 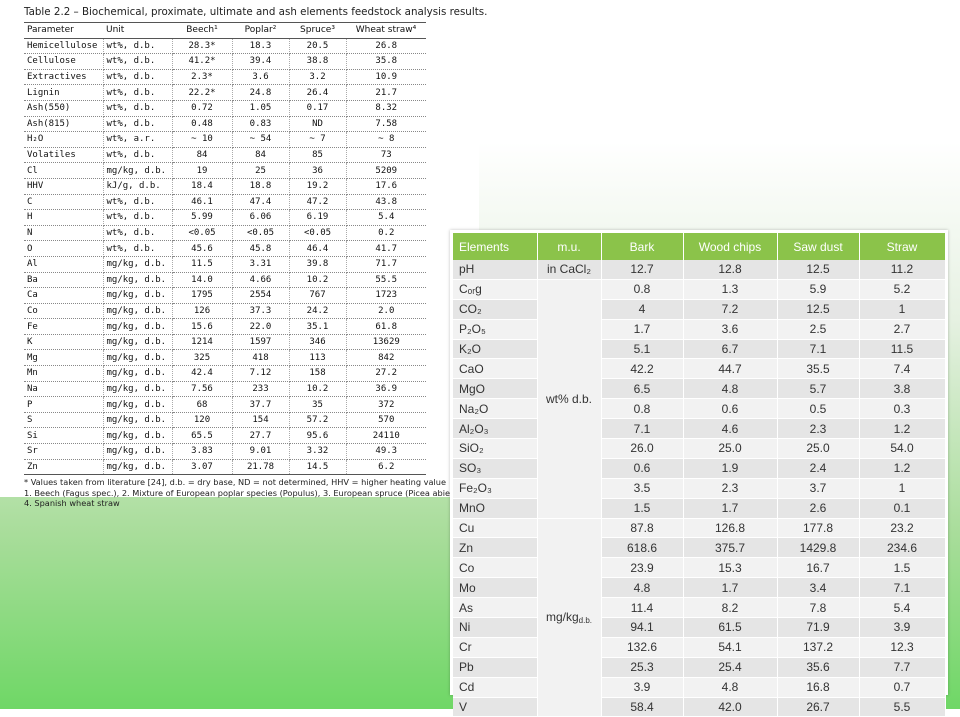 I want to click on table-row: Al₂O₃ 7.1 4.6 2.3 1.2, so click(x=699, y=429).